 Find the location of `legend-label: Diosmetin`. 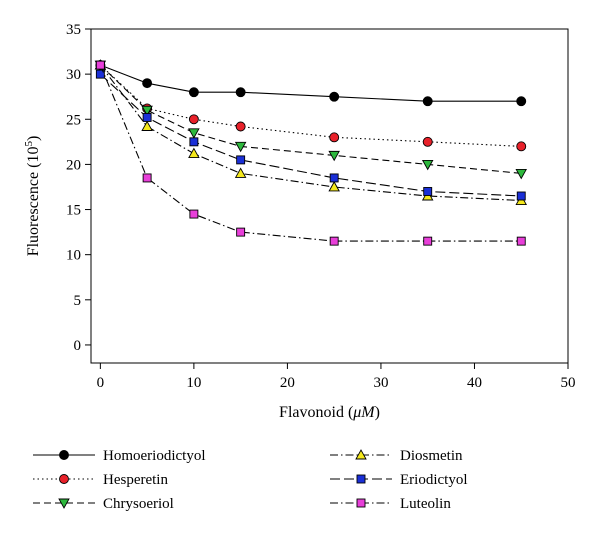

legend-label: Diosmetin is located at coordinates (431, 456).